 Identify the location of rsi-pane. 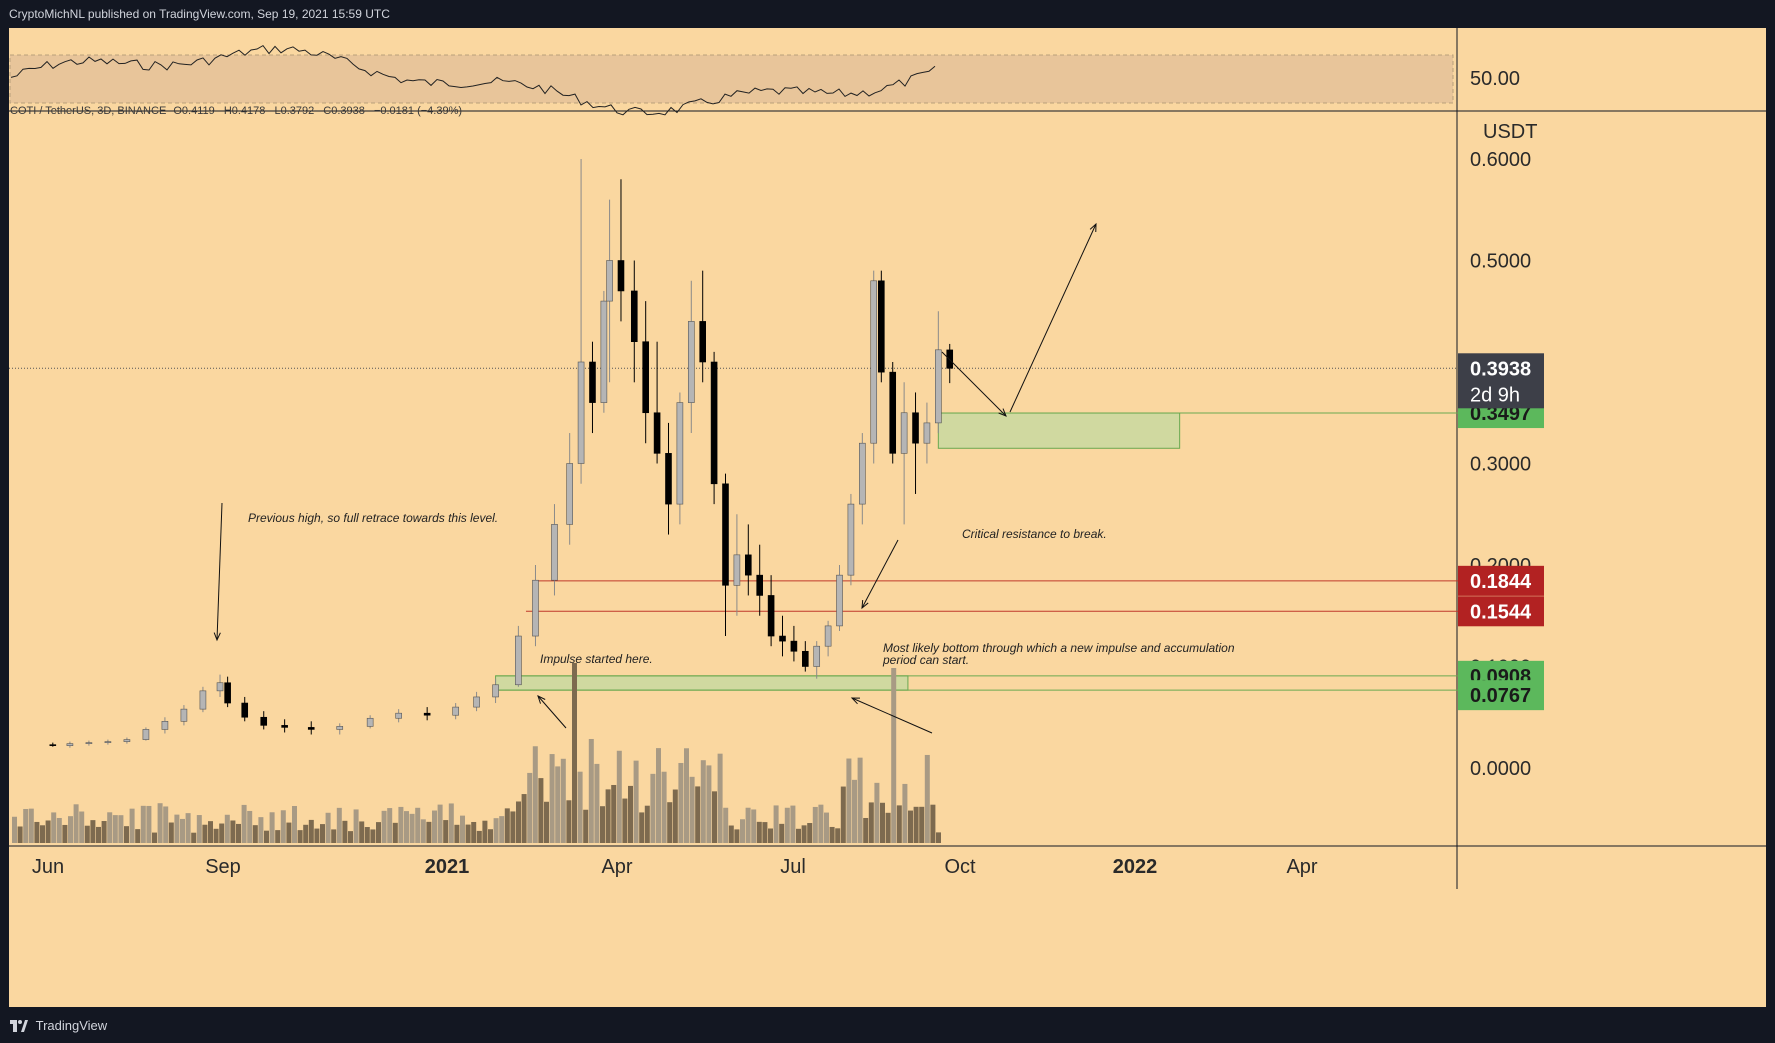
(473, 80).